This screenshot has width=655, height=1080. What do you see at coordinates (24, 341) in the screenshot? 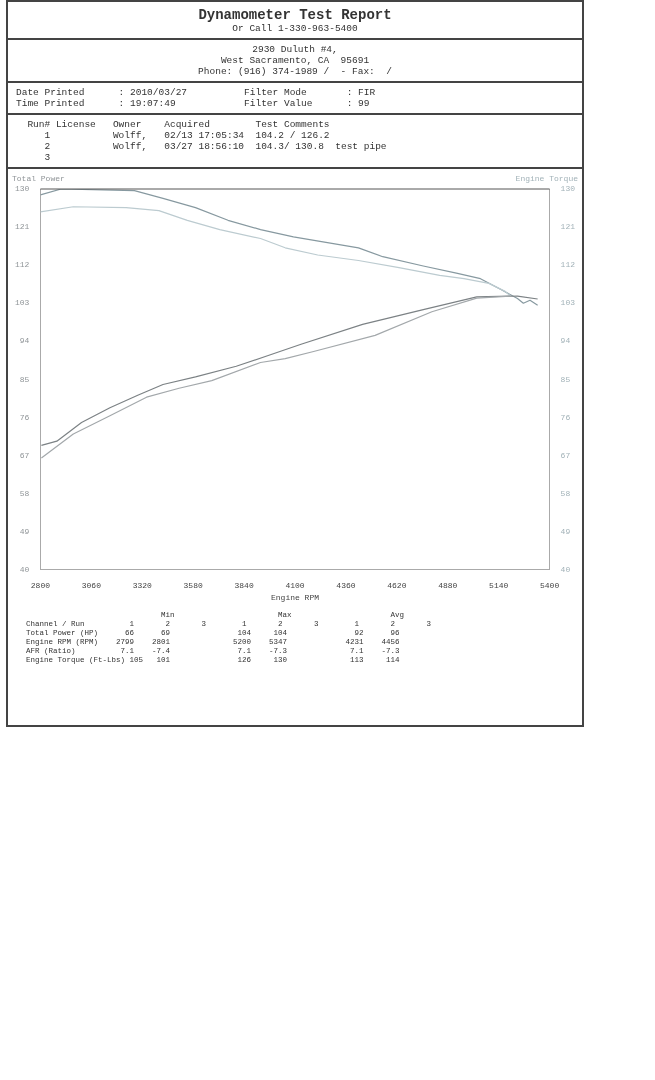
I see `y-tick-label: 94` at bounding box center [24, 341].